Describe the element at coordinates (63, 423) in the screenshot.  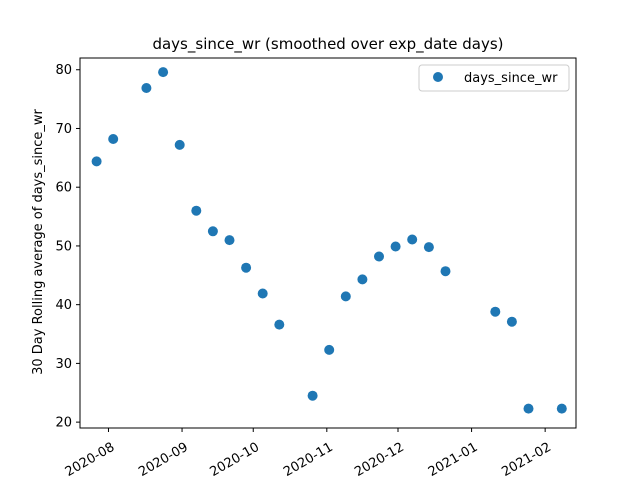
I see `y-tick-label: 20` at that location.